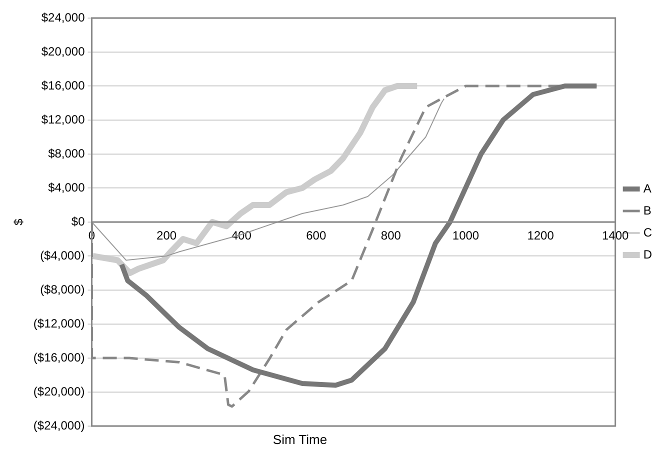 The width and height of the screenshot is (670, 464). What do you see at coordinates (62, 255) in the screenshot?
I see `y-tick-label: ($4,000)` at bounding box center [62, 255].